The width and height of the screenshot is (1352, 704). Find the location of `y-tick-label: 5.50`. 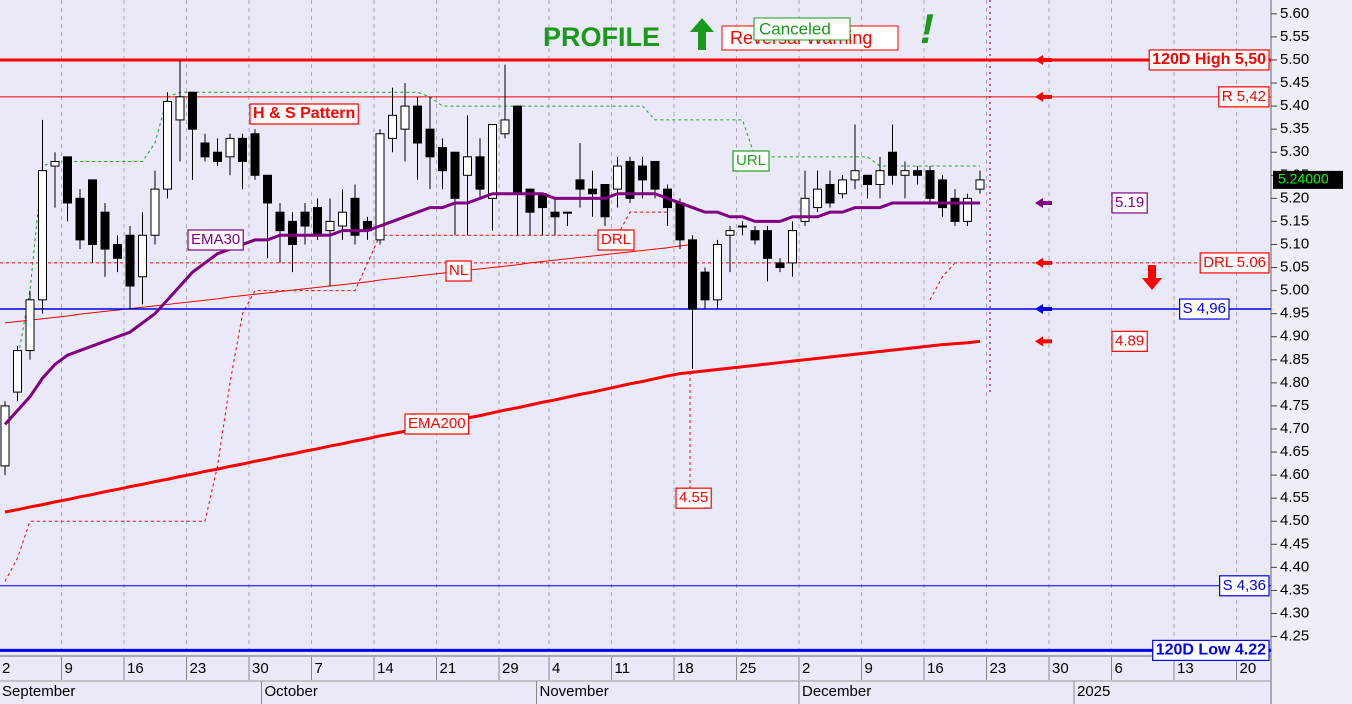

y-tick-label: 5.50 is located at coordinates (1294, 59).